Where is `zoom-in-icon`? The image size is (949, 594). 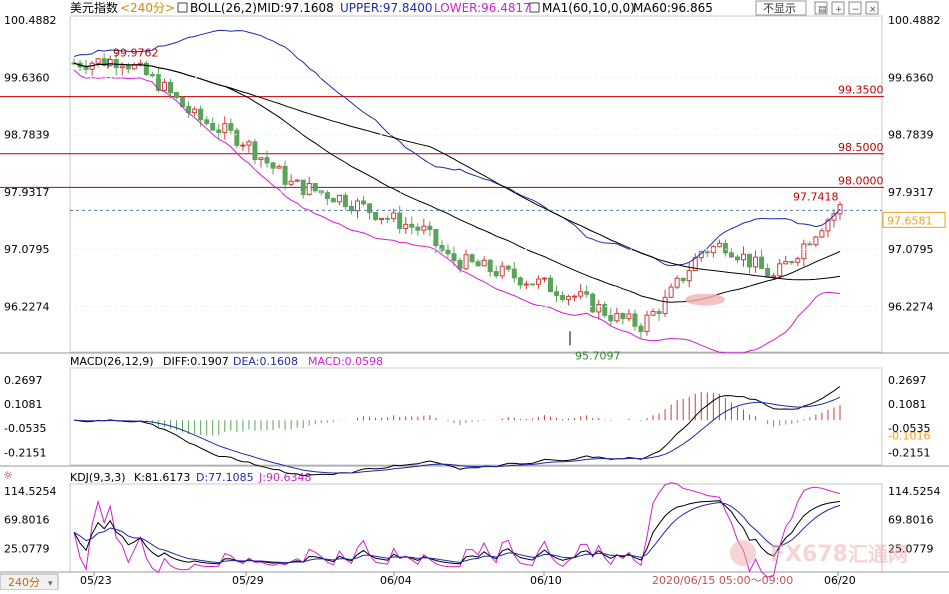
zoom-in-icon is located at coordinates (838, 8).